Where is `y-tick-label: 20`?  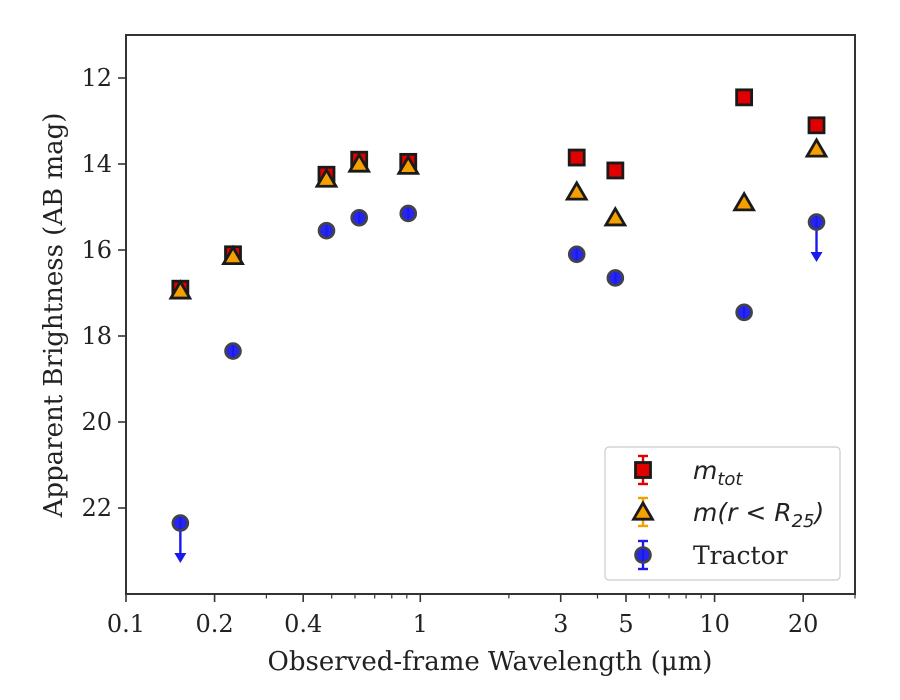 y-tick-label: 20 is located at coordinates (96, 422).